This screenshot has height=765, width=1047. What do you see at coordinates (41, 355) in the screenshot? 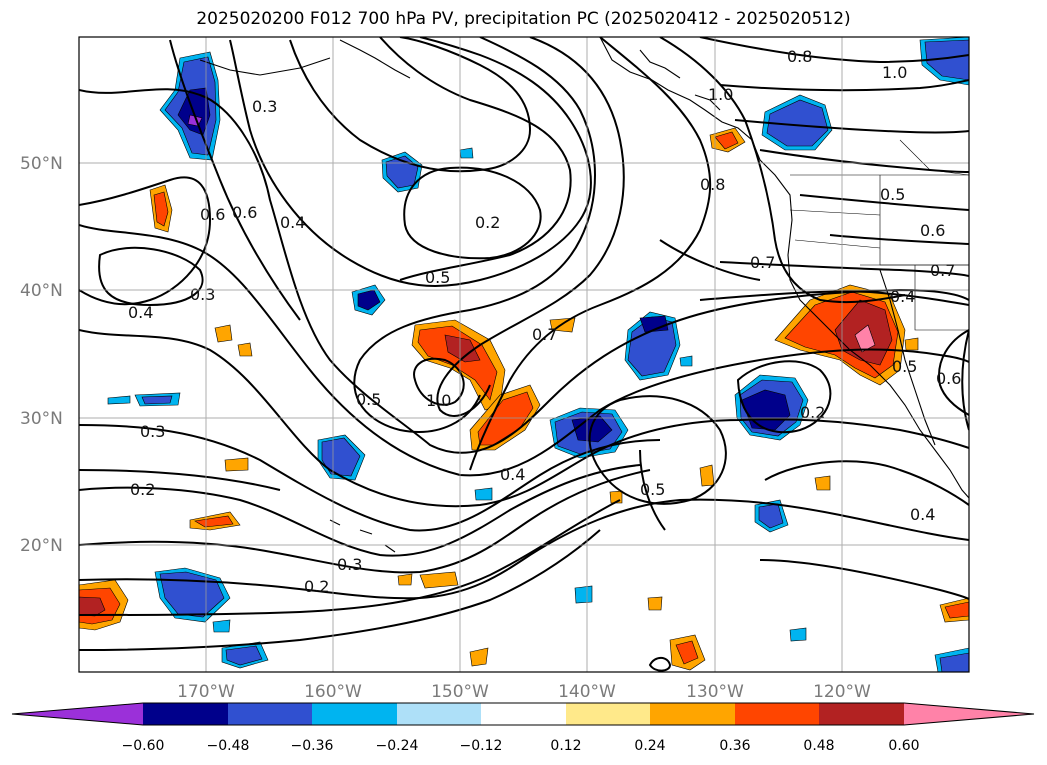
I see `latitude-labels: 50°N 40°N 30°N 20°N` at bounding box center [41, 355].